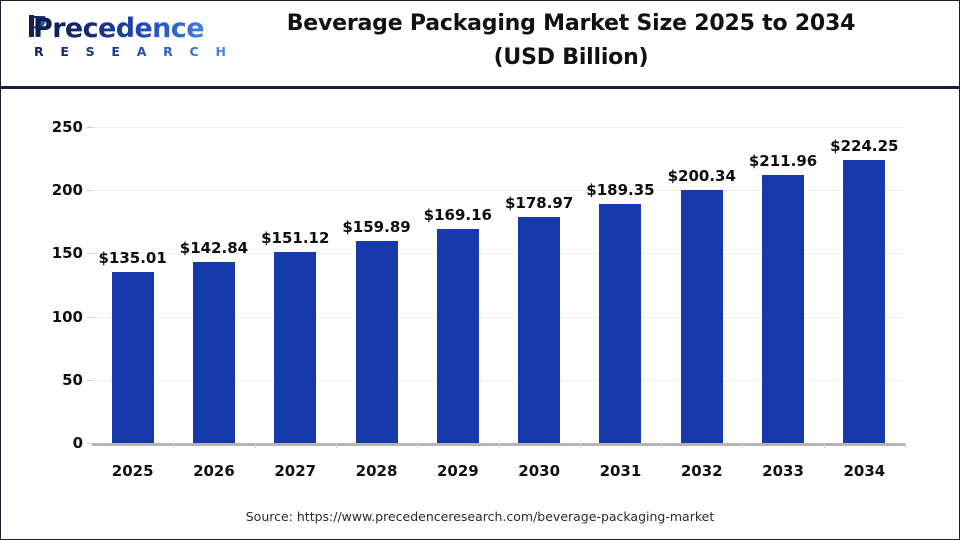  What do you see at coordinates (67, 316) in the screenshot?
I see `y-axis-tick-label: 100` at bounding box center [67, 316].